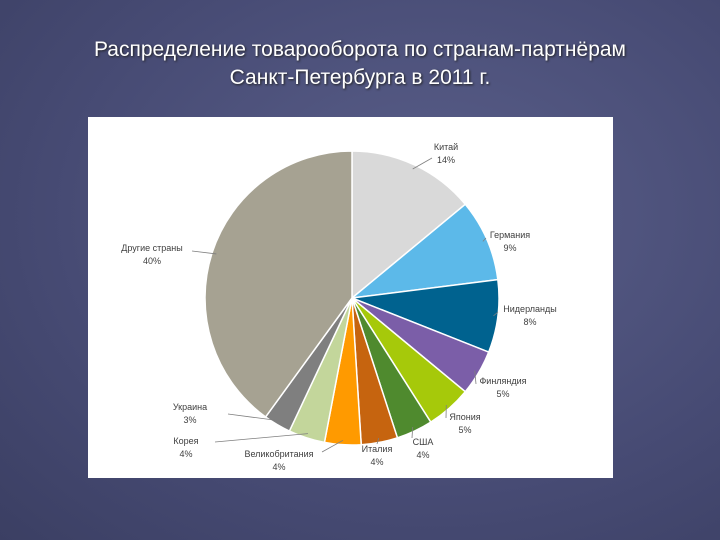 This screenshot has width=720, height=540. What do you see at coordinates (278, 454) in the screenshot?
I see `slice-label: Великобритания` at bounding box center [278, 454].